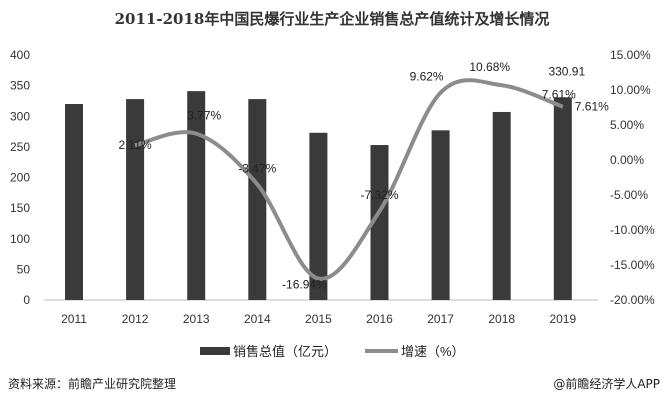 This screenshot has width=664, height=405. What do you see at coordinates (489, 67) in the screenshot?
I see `growth-label: 10.68%` at bounding box center [489, 67].